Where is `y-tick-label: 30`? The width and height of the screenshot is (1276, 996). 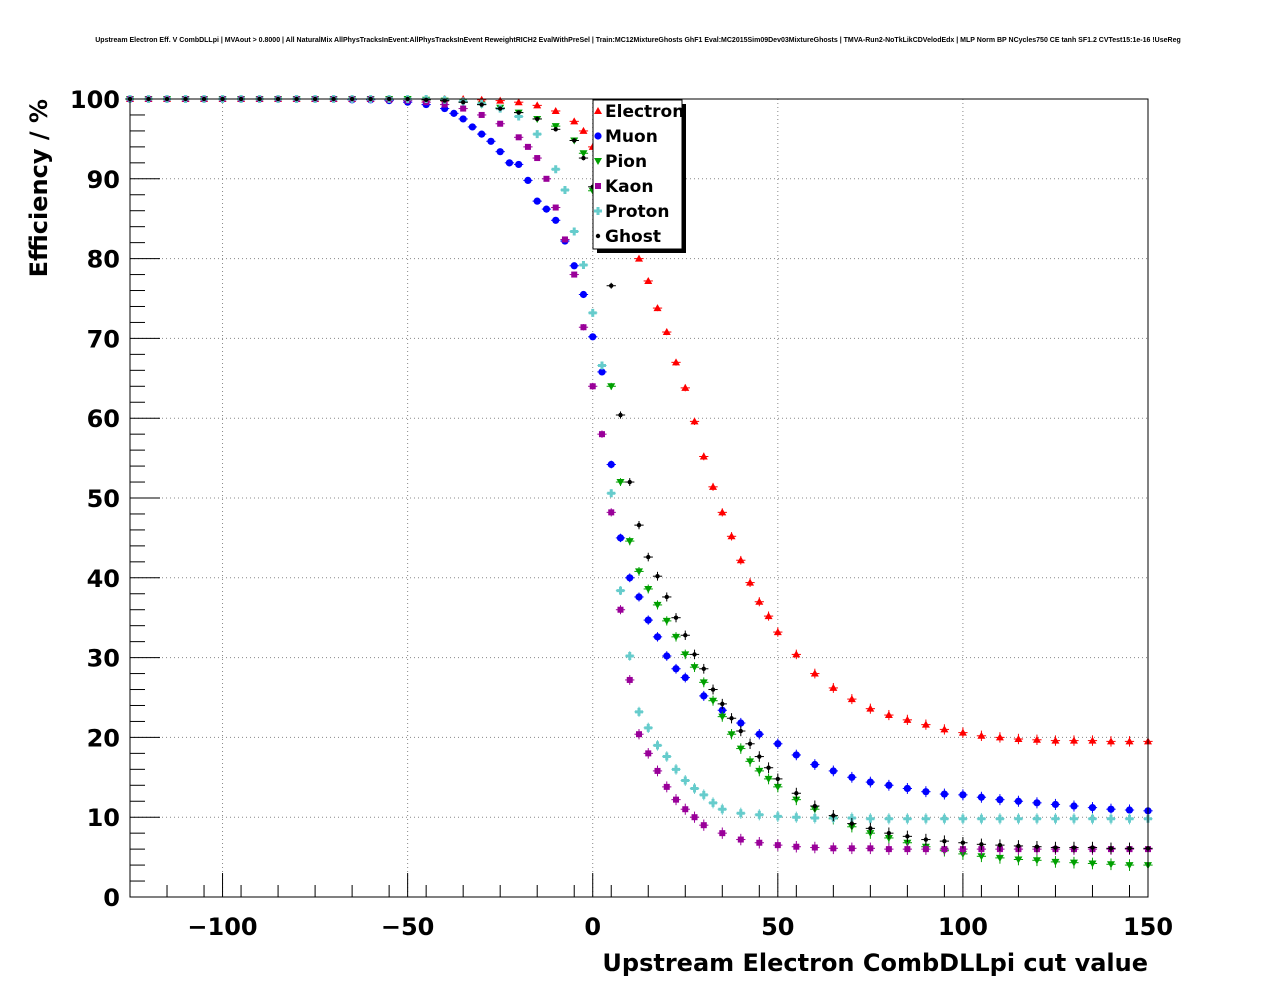
y-tick-label: 30 is located at coordinates (103, 659).